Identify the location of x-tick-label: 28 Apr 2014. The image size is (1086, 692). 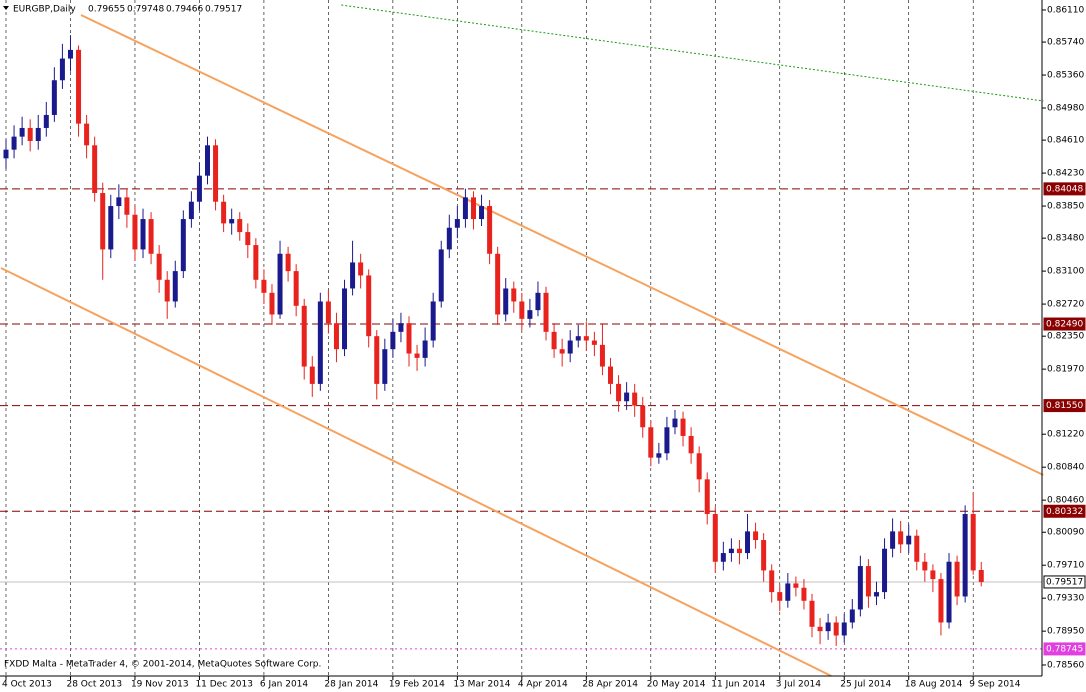
(610, 685).